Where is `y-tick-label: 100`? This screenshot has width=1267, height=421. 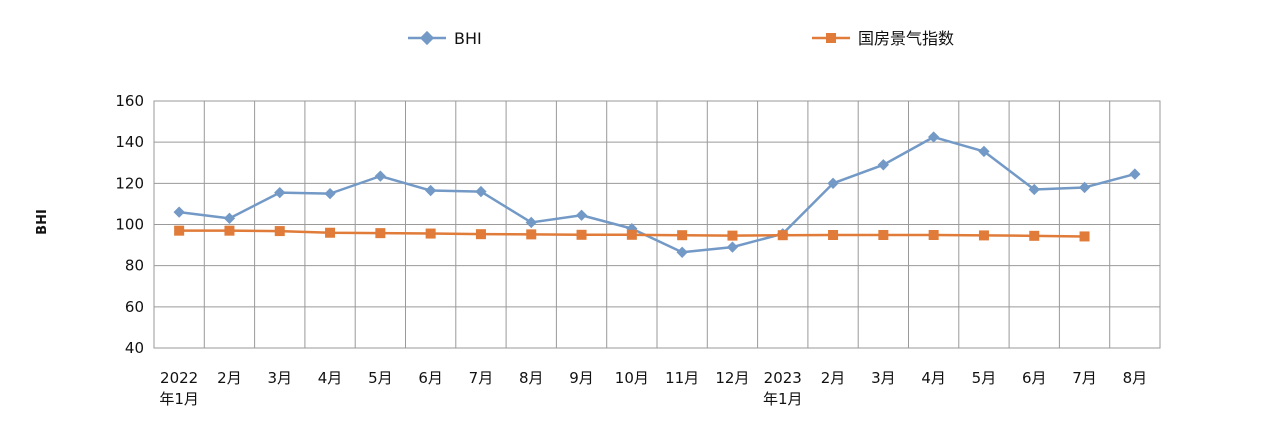
y-tick-label: 100 is located at coordinates (129, 225).